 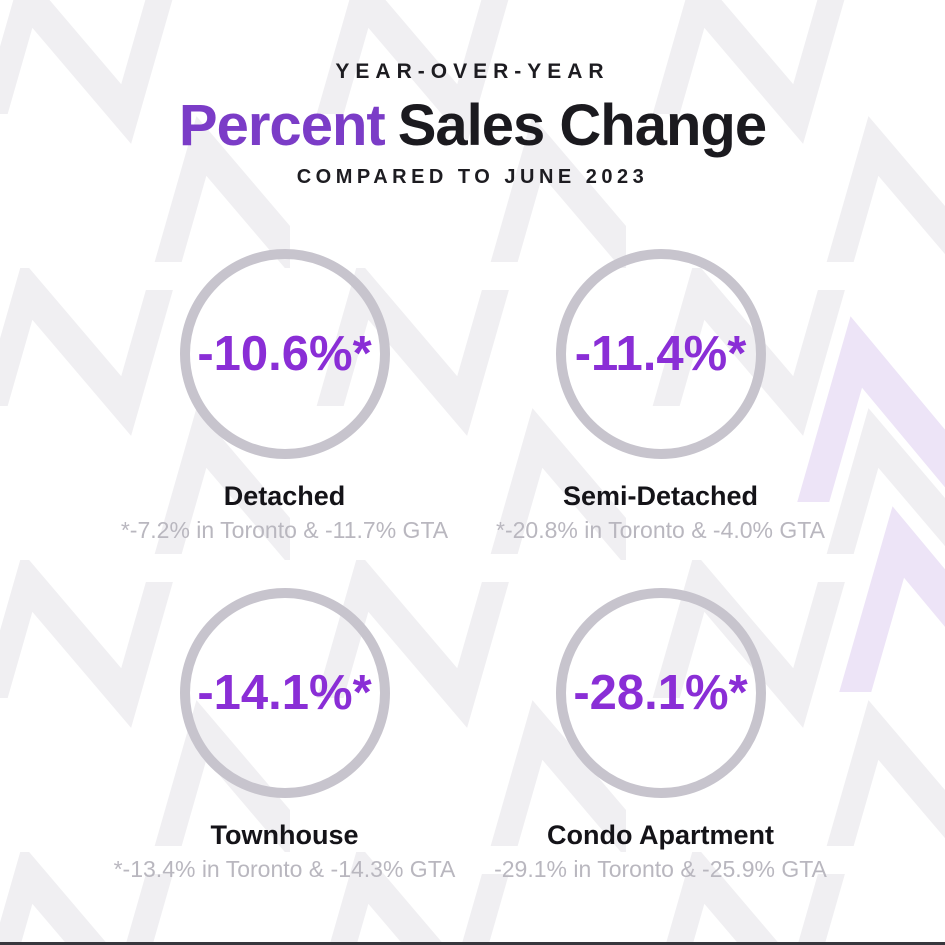 What do you see at coordinates (472, 71) in the screenshot?
I see `header-kicker: YEAR-OVER-YEAR` at bounding box center [472, 71].